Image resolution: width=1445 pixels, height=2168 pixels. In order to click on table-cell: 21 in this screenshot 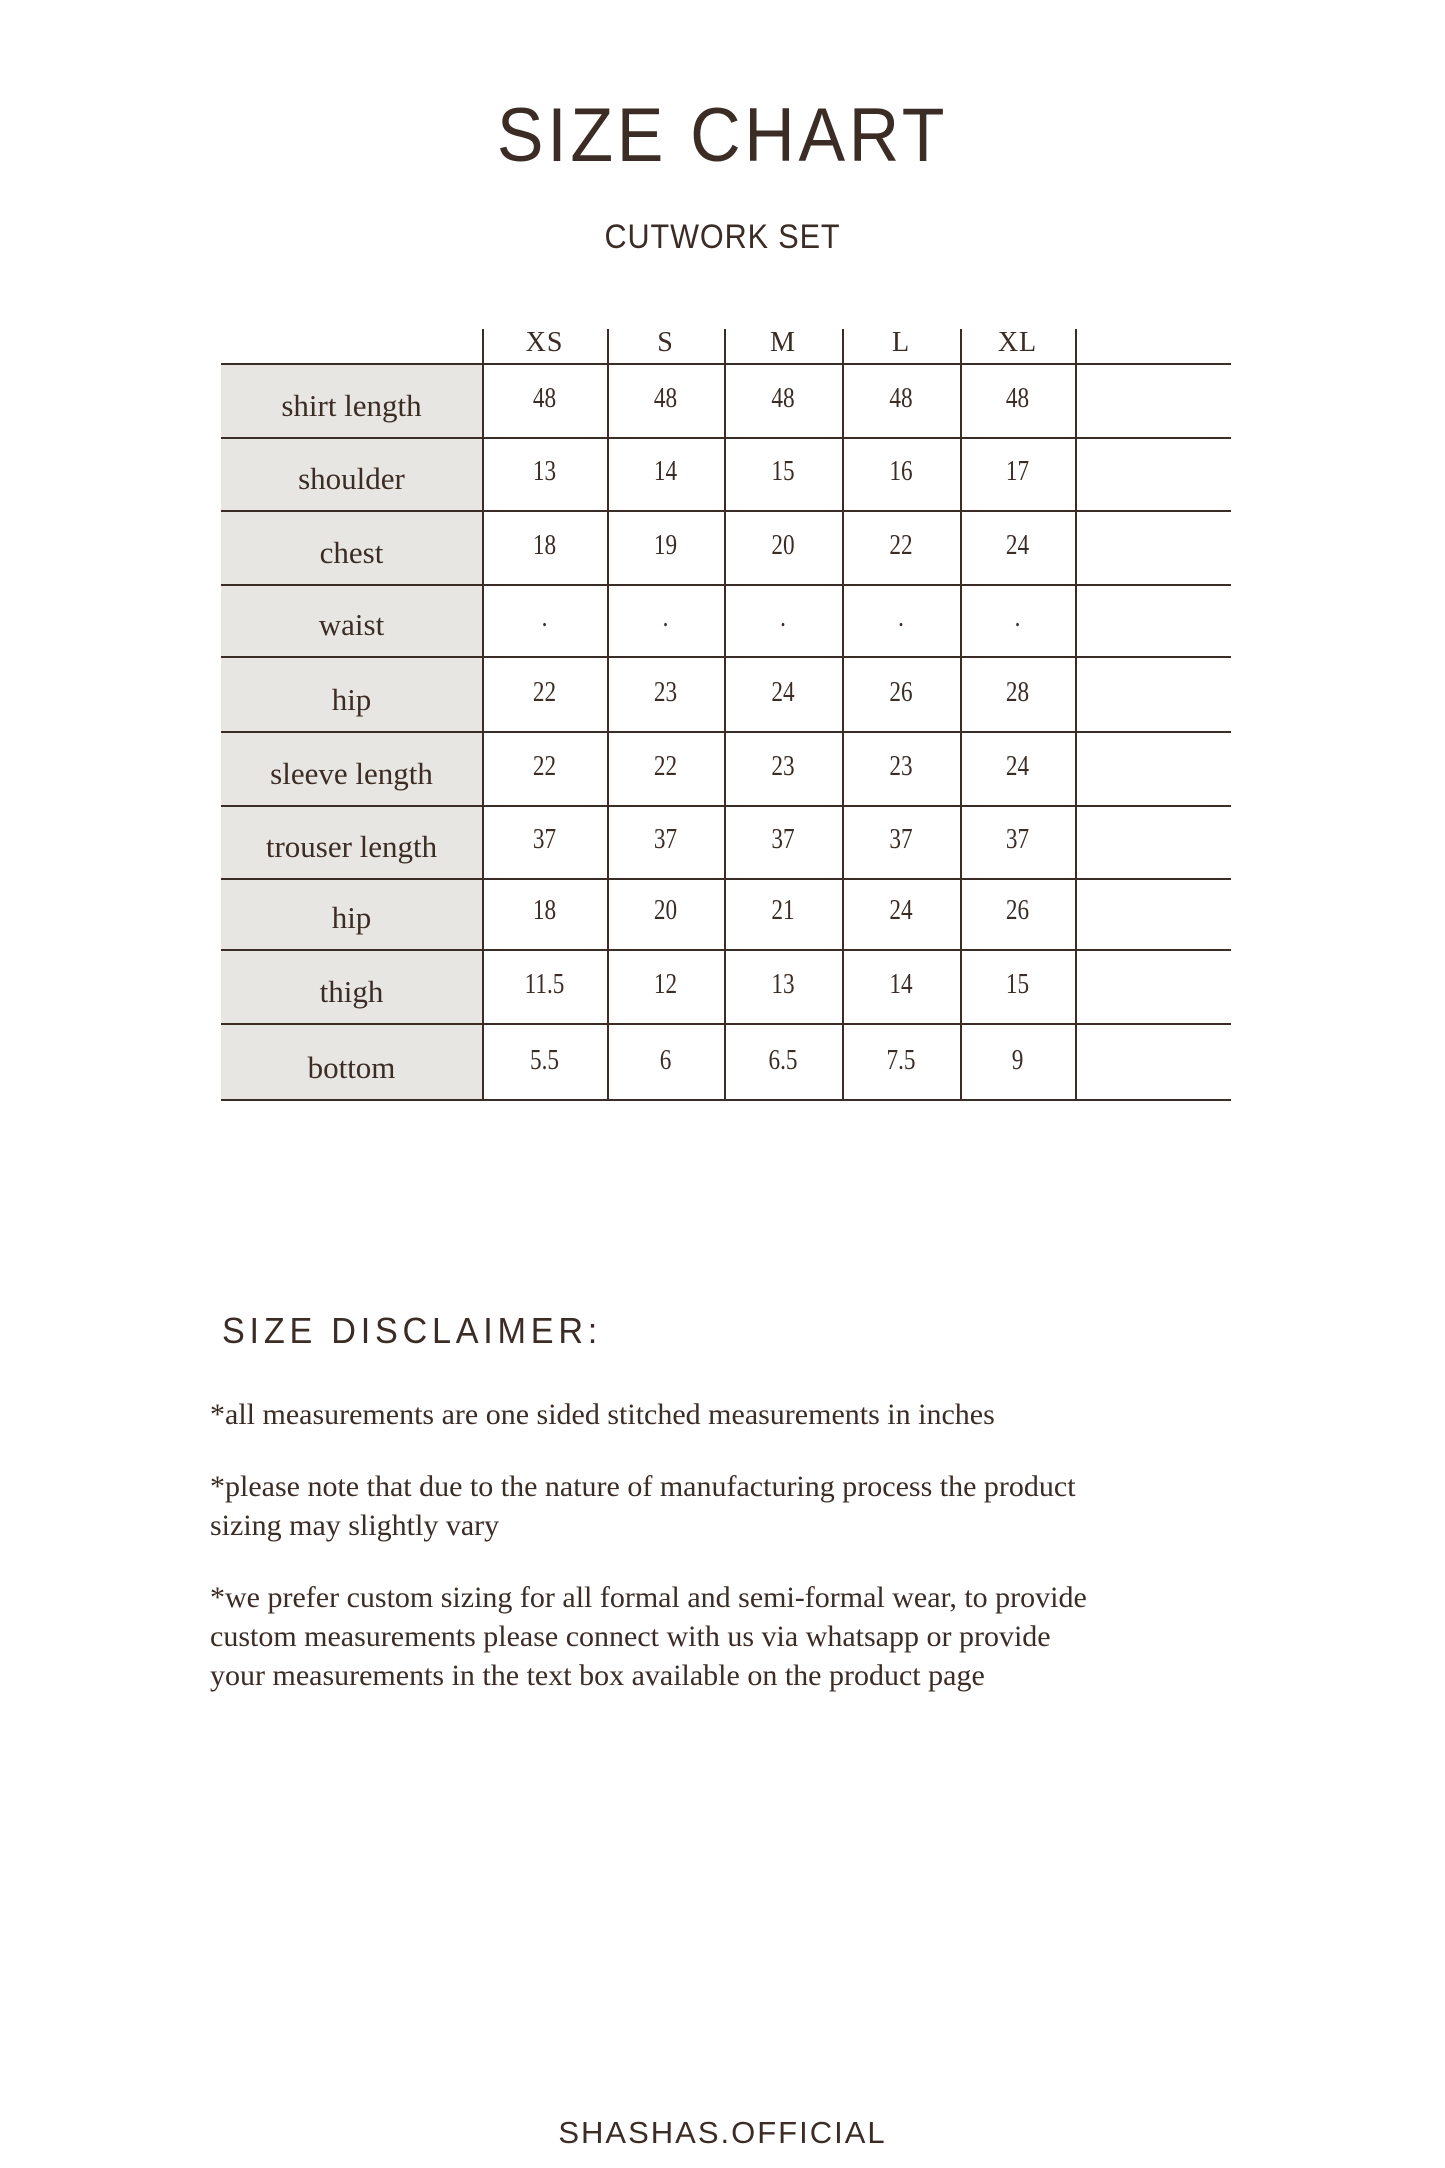, I will do `click(783, 910)`.